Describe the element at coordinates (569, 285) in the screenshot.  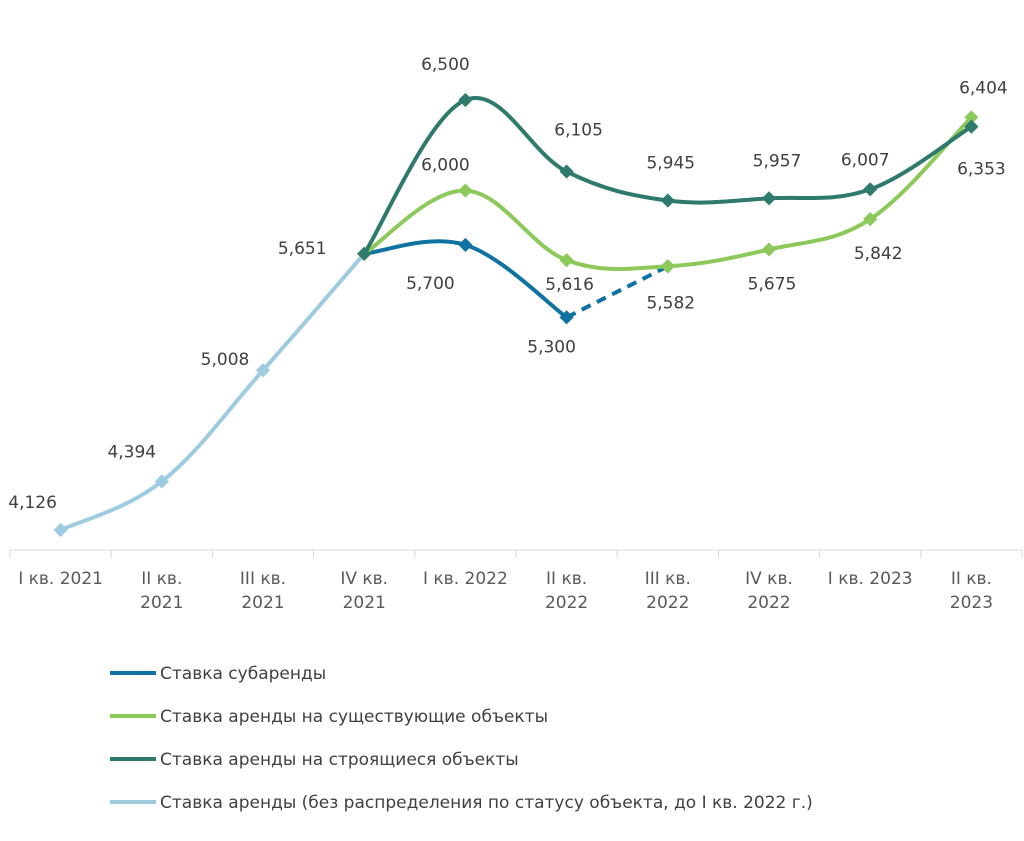
I see `data-label: 5,616` at that location.